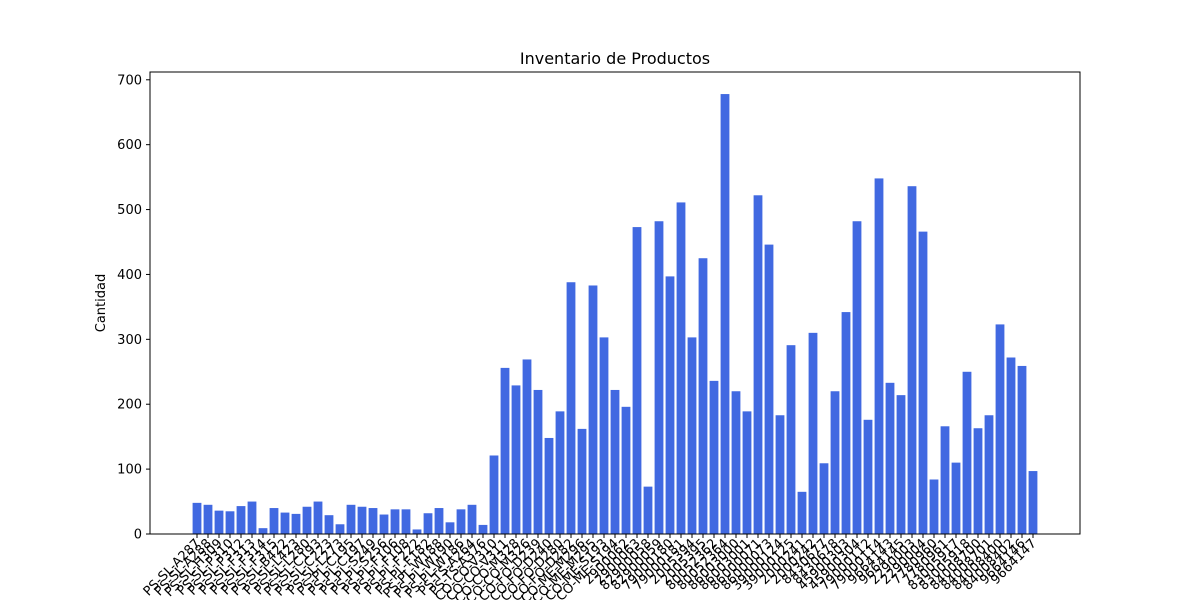 Image resolution: width=1200 pixels, height=600 pixels. I want to click on y-tick-label: 100, so click(129, 470).